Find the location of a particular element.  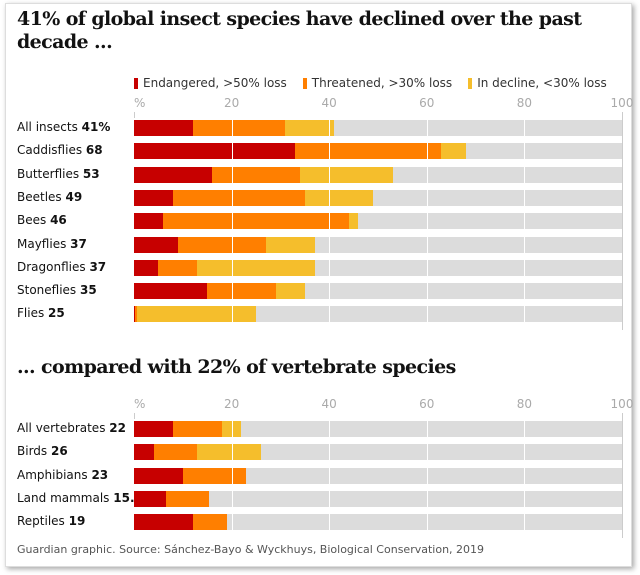

row-label: Dragonflies 37 is located at coordinates (61, 267).